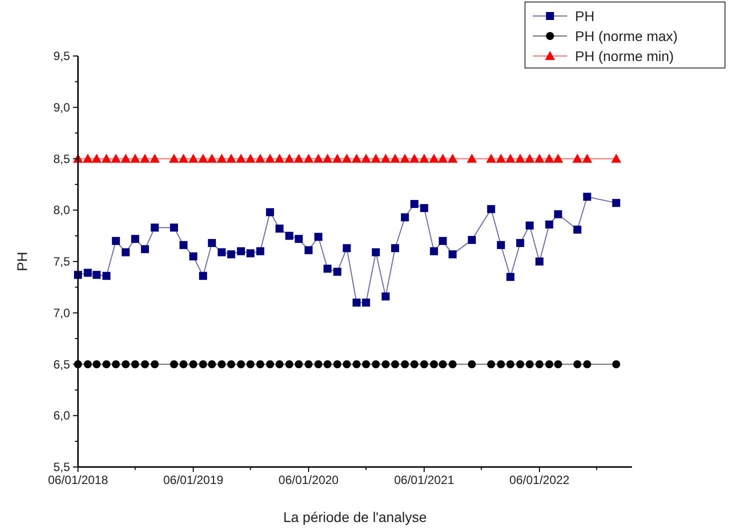 This screenshot has width=729, height=530. I want to click on legend-label: PH, so click(584, 16).